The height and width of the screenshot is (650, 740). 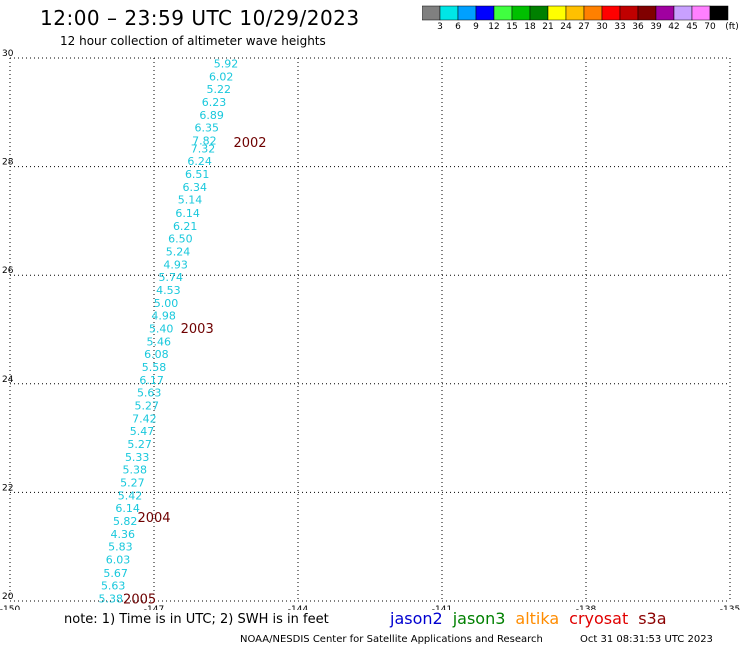 What do you see at coordinates (123, 534) in the screenshot?
I see `wave-height-value: 4.36` at bounding box center [123, 534].